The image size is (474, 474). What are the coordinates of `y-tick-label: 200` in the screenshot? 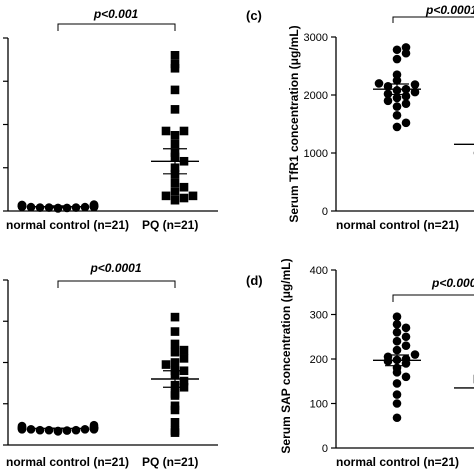 It's located at (319, 360).